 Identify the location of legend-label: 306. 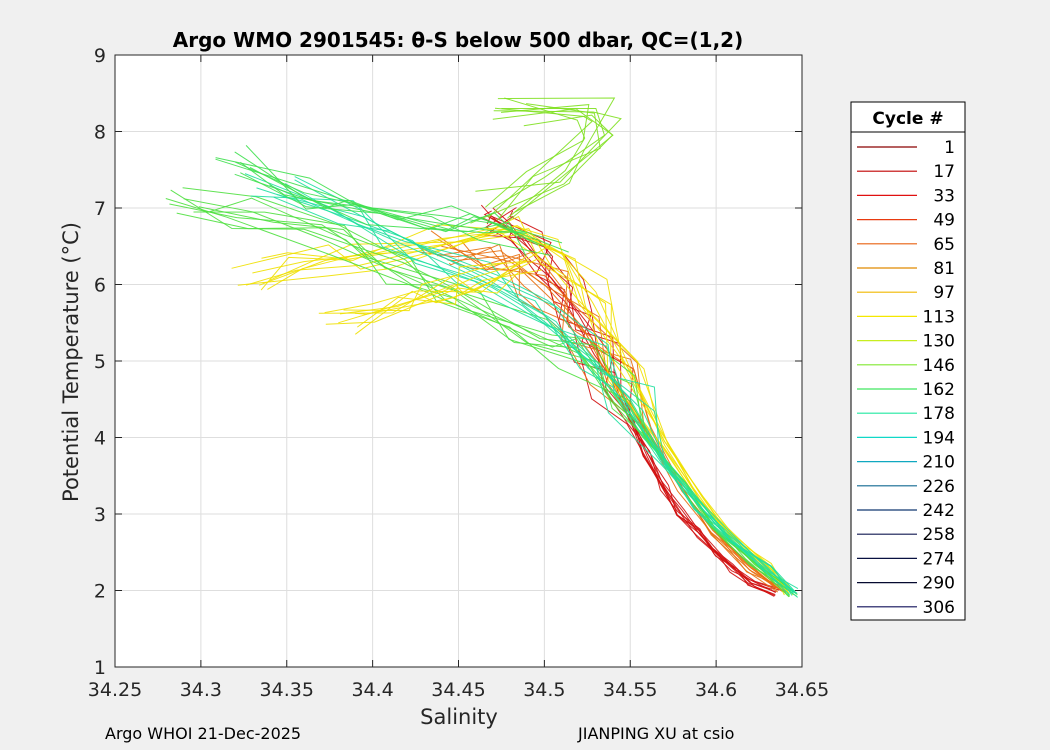
(939, 608).